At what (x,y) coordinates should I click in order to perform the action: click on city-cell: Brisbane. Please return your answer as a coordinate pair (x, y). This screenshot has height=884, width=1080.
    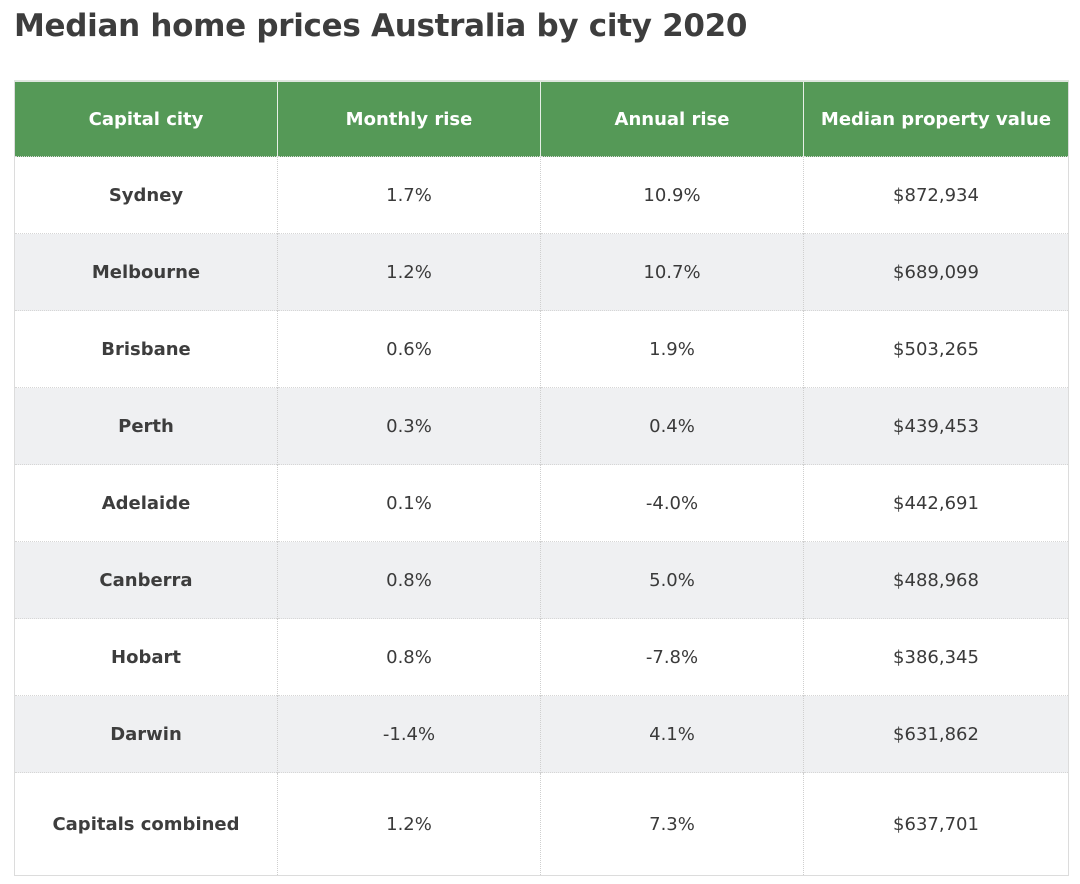
    Looking at the image, I should click on (146, 349).